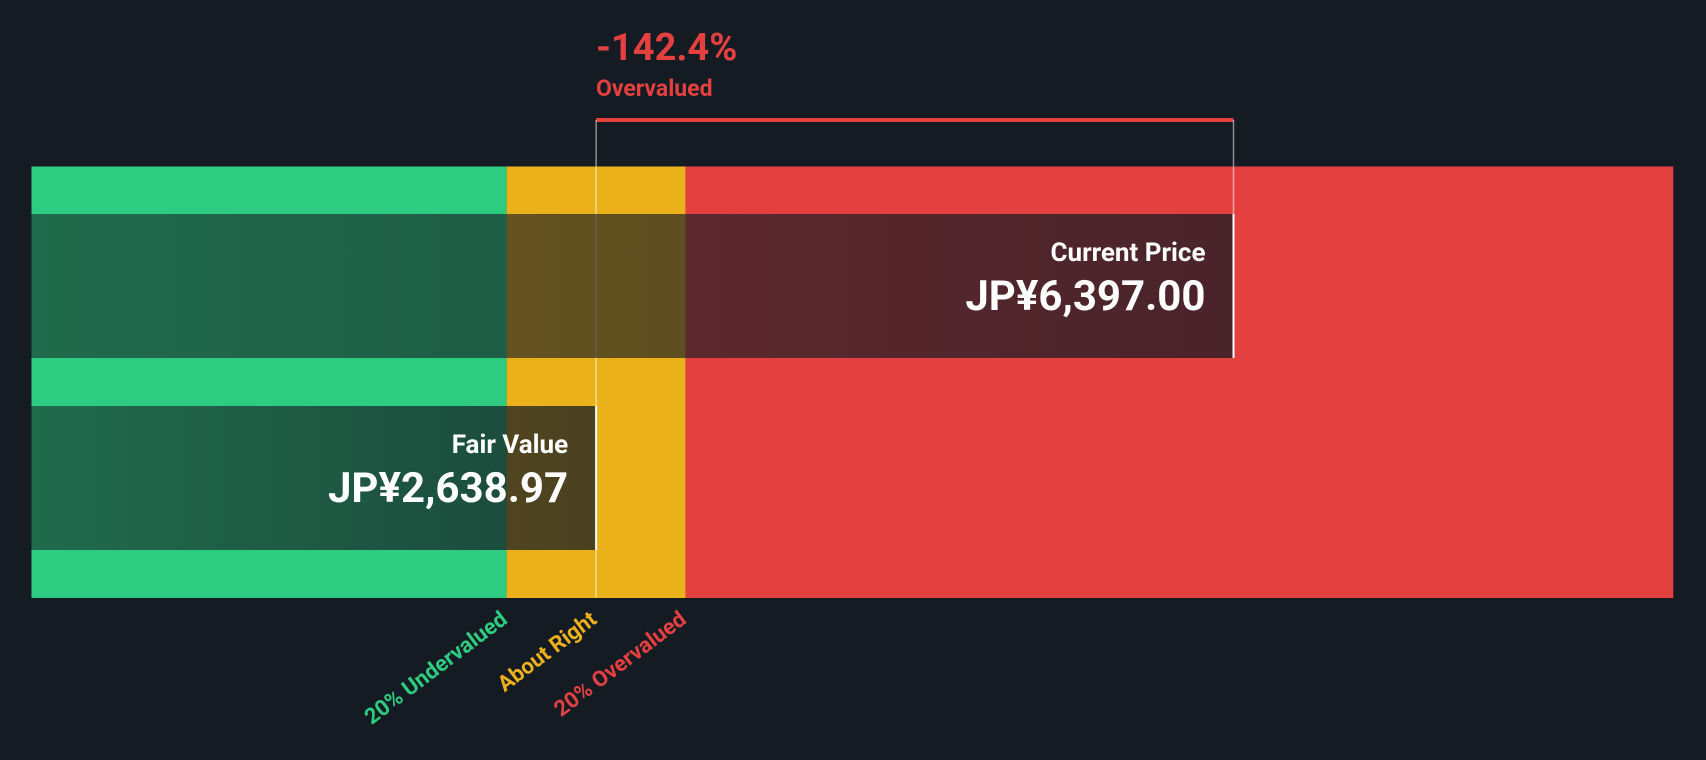  I want to click on value-label: JP¥6,397.00, so click(1085, 296).